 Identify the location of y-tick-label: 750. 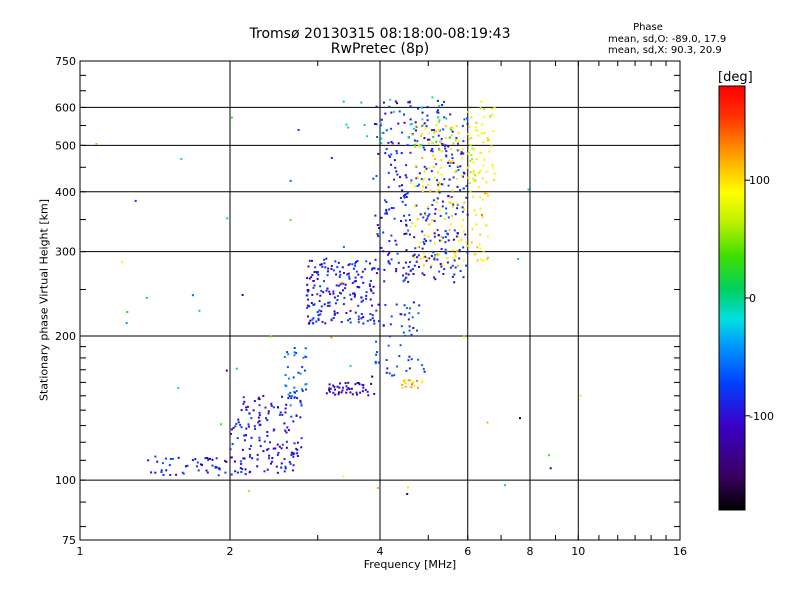
(65, 61).